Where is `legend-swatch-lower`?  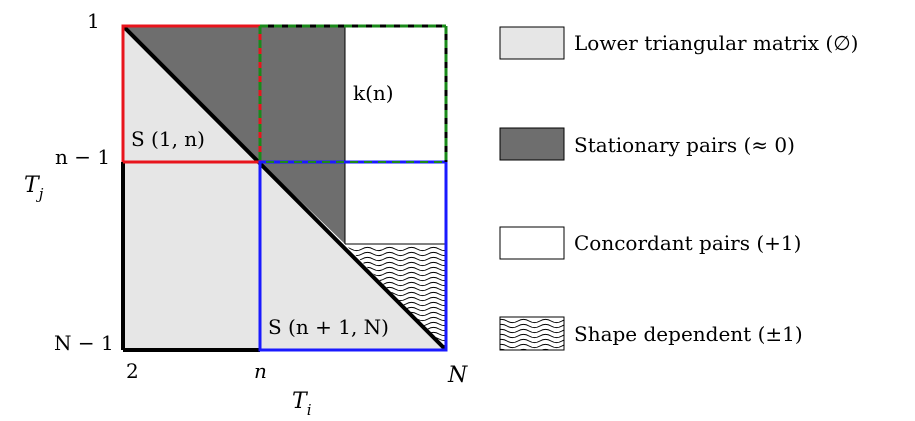
legend-swatch-lower is located at coordinates (532, 43).